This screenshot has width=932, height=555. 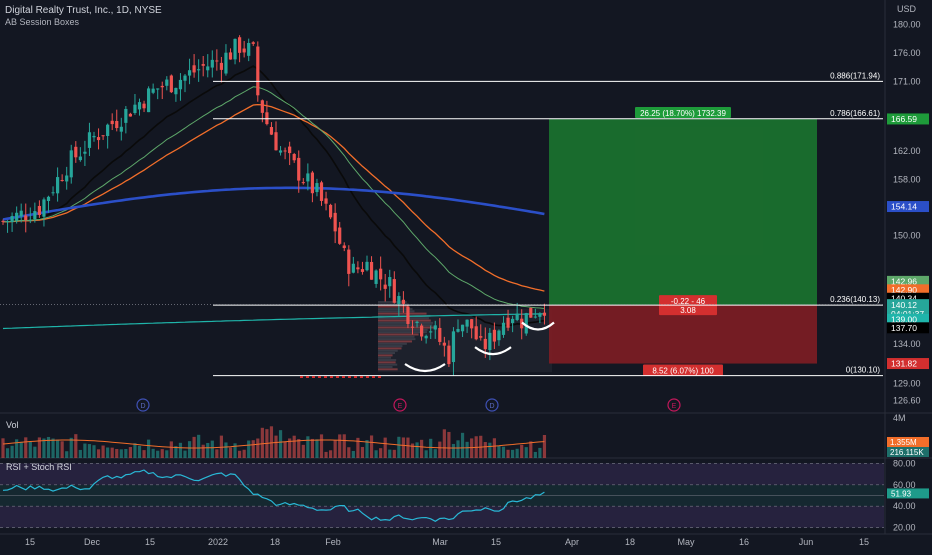 I want to click on stop-label-box, so click(x=683, y=370).